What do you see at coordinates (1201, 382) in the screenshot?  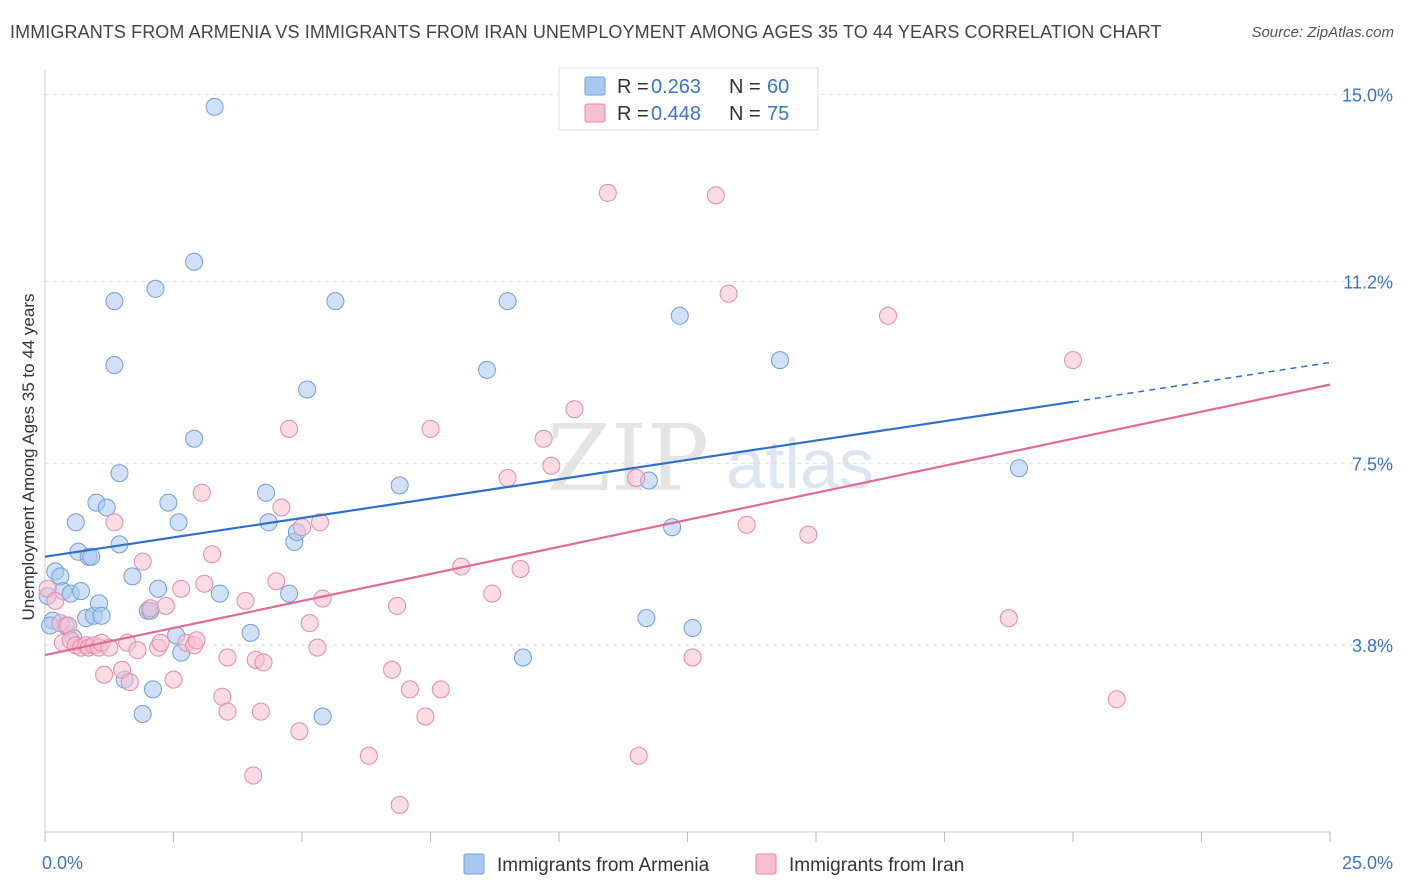 I see `trend-line-armenia-extension` at bounding box center [1201, 382].